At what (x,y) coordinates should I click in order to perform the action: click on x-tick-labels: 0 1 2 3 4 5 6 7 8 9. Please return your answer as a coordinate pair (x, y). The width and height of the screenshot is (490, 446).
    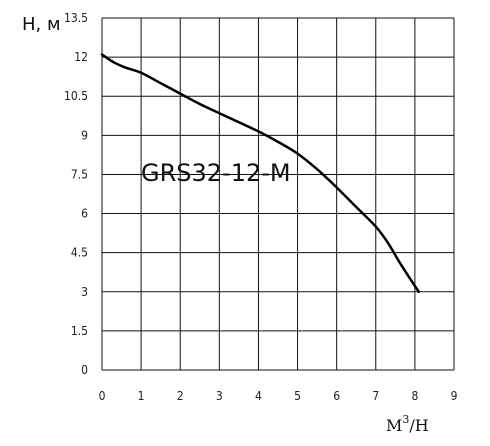
    Looking at the image, I should click on (278, 396).